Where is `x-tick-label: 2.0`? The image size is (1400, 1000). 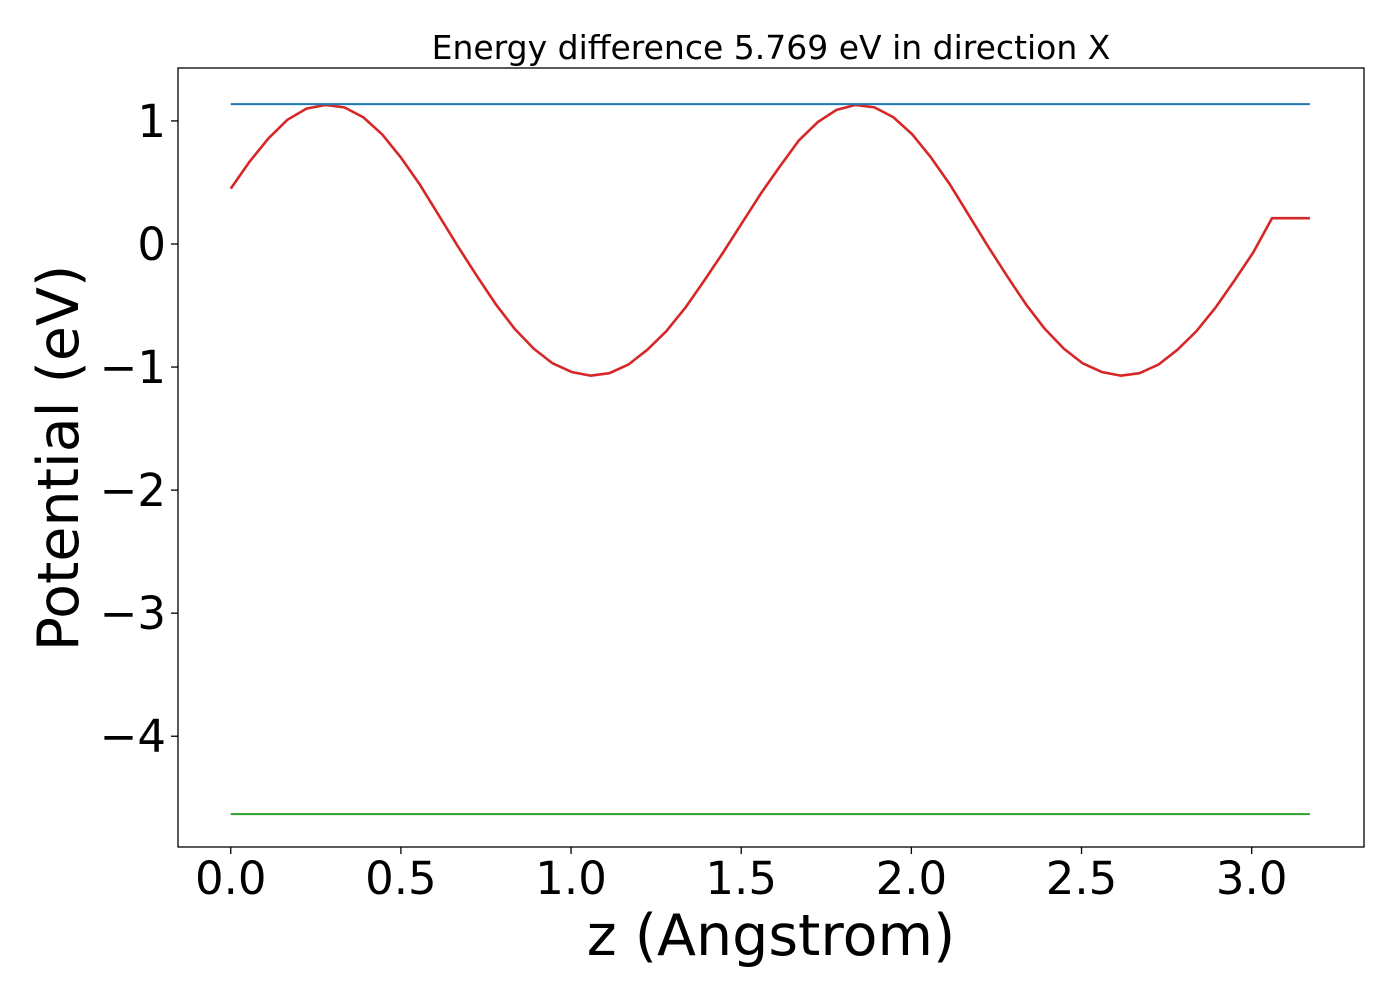 x-tick-label: 2.0 is located at coordinates (912, 878).